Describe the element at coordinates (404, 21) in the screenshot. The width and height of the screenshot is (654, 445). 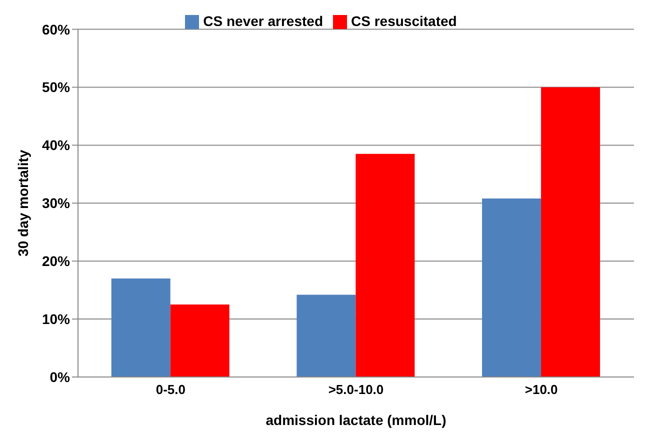
I see `legend-label: CS resuscitated` at that location.